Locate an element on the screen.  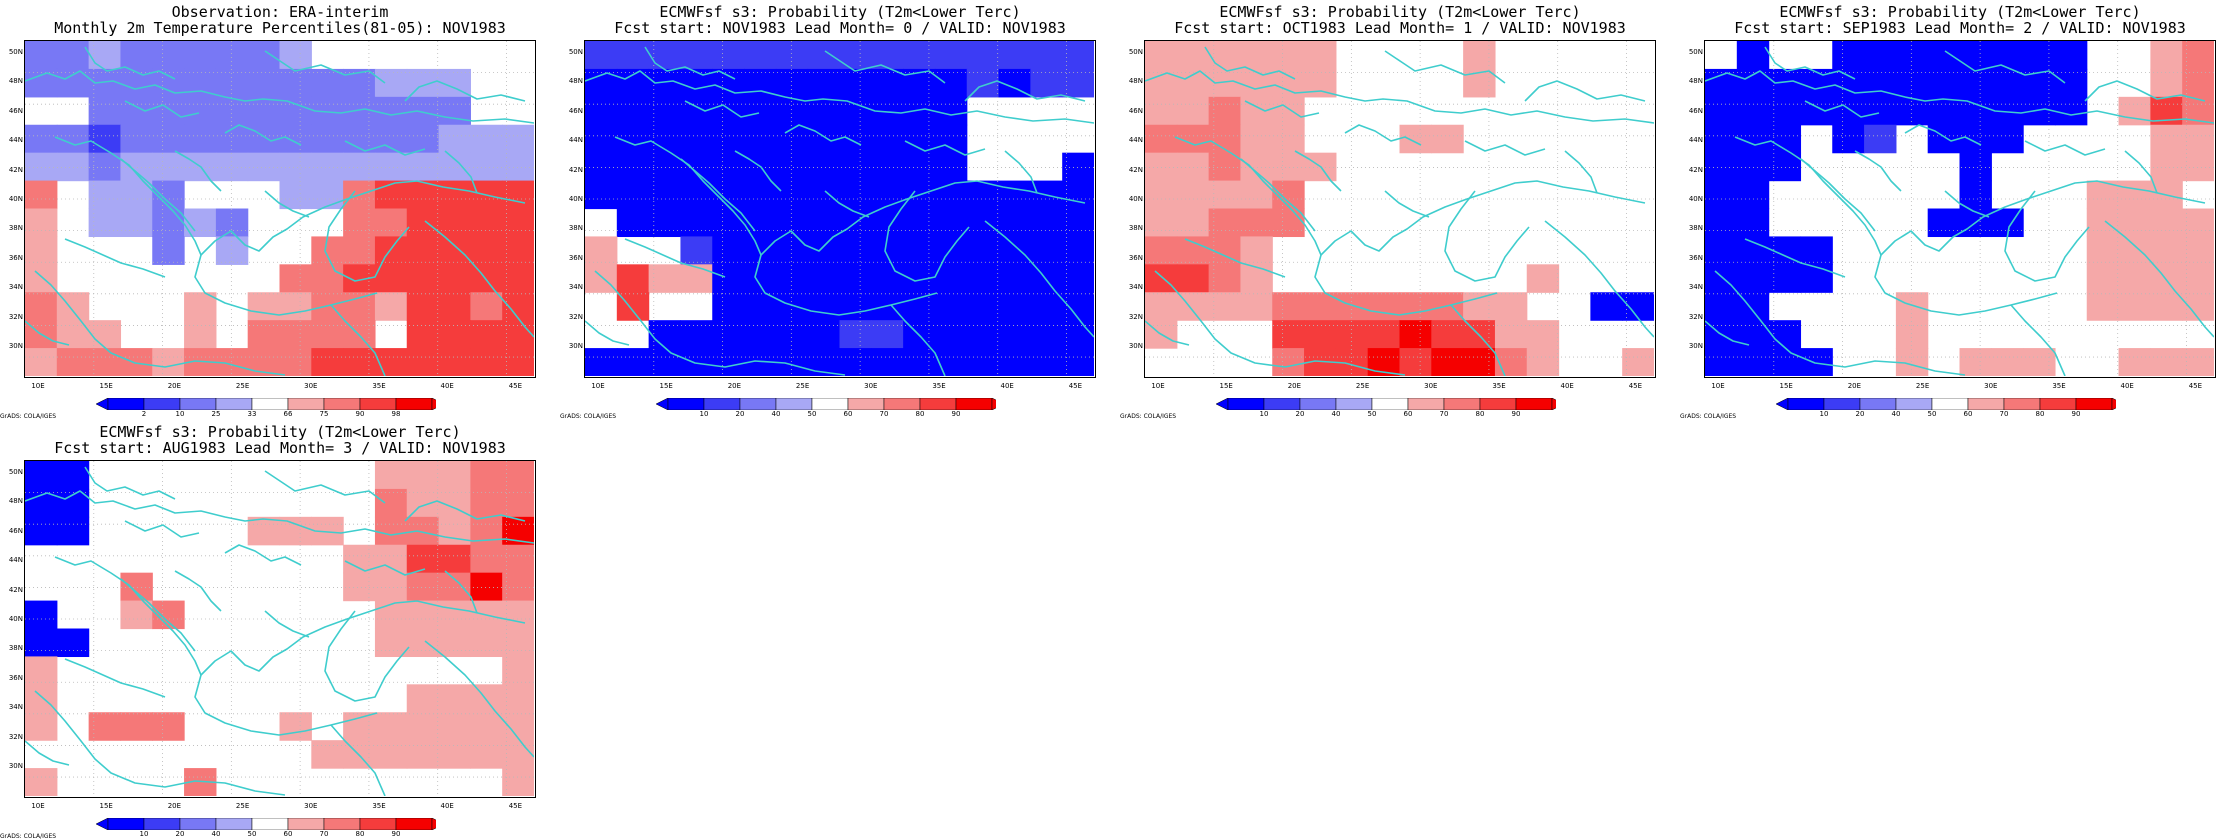
latitude-label: 38N is located at coordinates (15, 648).